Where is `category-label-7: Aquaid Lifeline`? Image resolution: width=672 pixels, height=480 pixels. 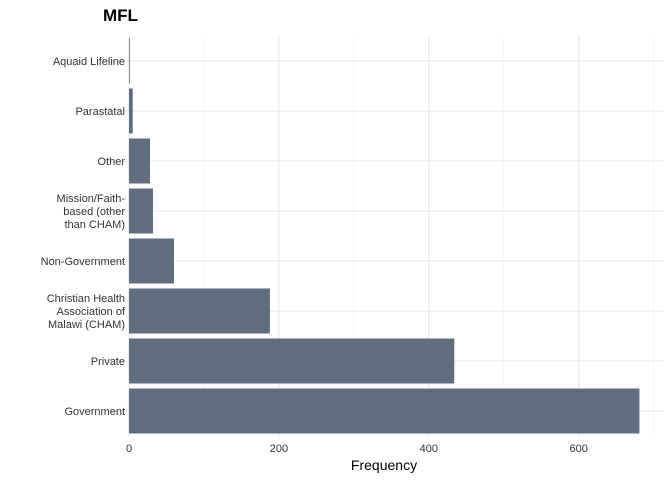
category-label-7: Aquaid Lifeline is located at coordinates (89, 62).